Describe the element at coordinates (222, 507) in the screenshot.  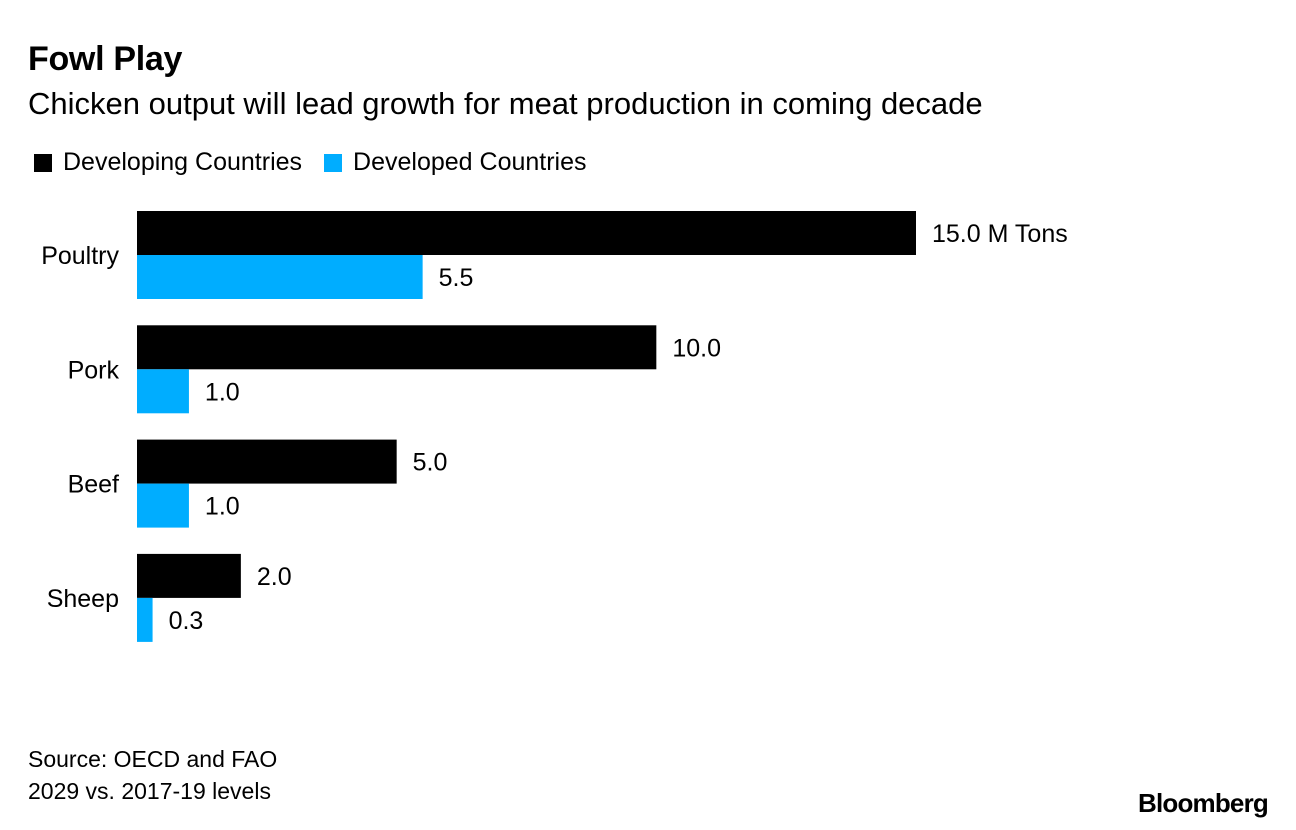
I see `value-label-beef-developed: 1.0` at that location.